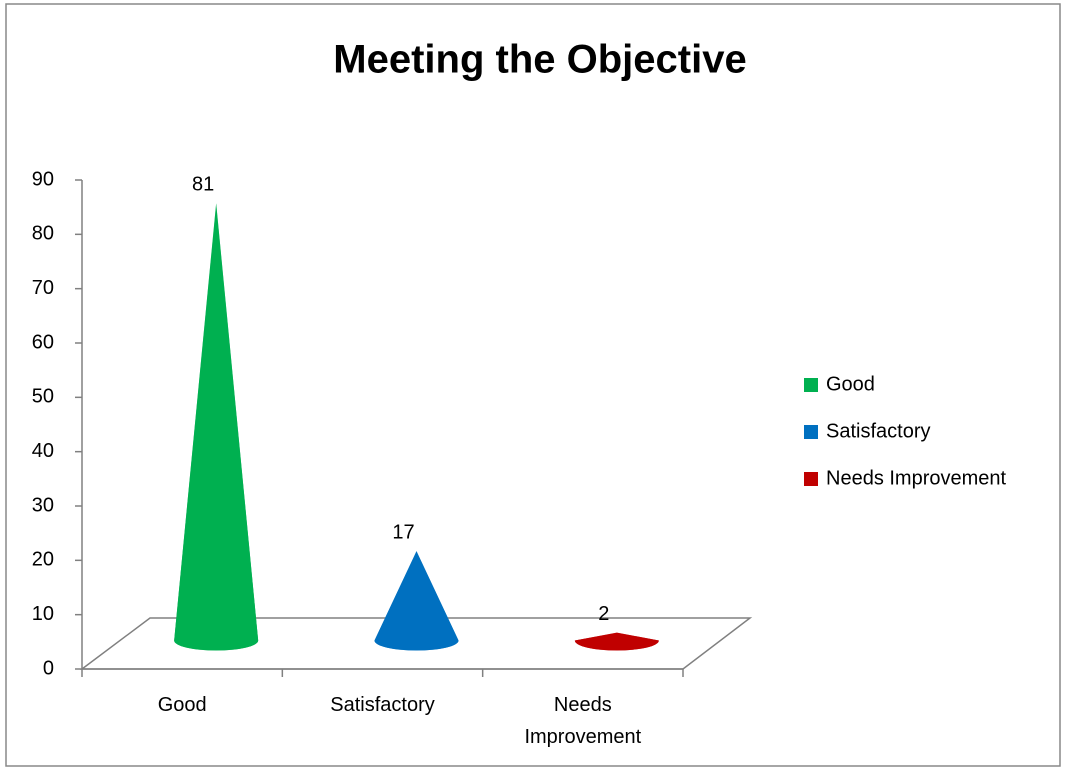 This screenshot has width=1065, height=771. Describe the element at coordinates (43, 505) in the screenshot. I see `y-tick-label: 30` at that location.